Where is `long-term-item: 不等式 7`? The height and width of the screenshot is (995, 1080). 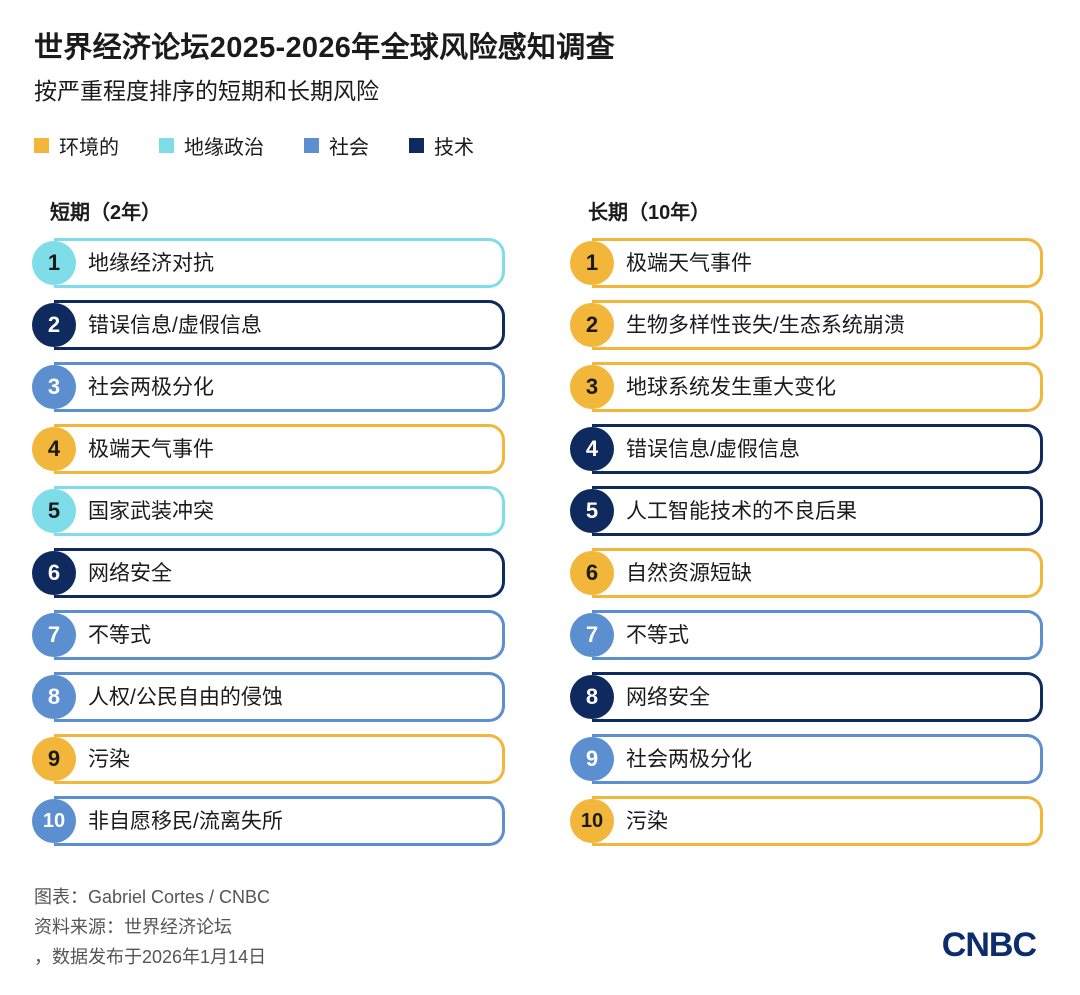 long-term-item: 不等式 7 is located at coordinates (807, 635).